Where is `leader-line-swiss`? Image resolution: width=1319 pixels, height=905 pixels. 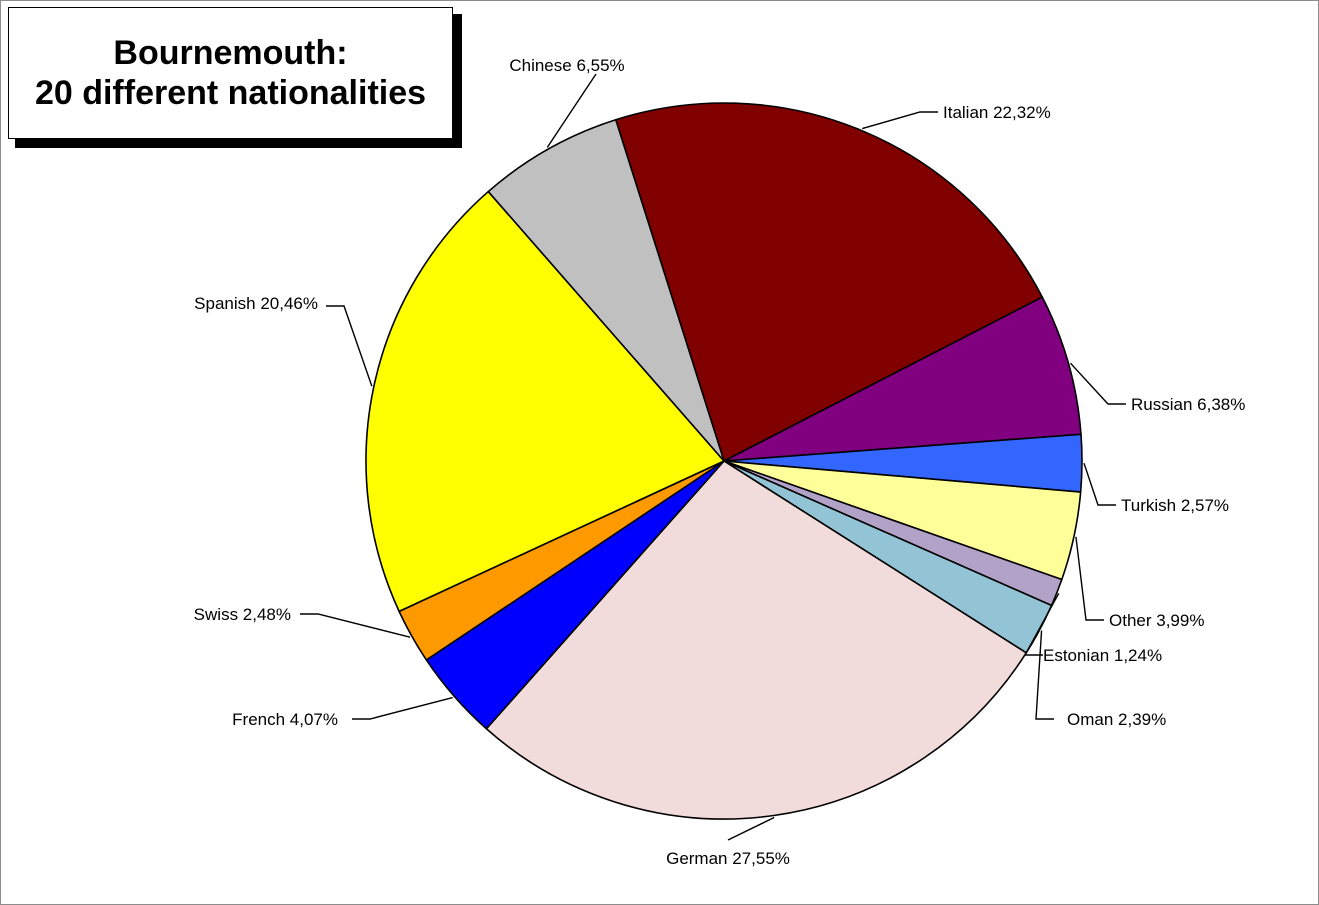 leader-line-swiss is located at coordinates (355, 625).